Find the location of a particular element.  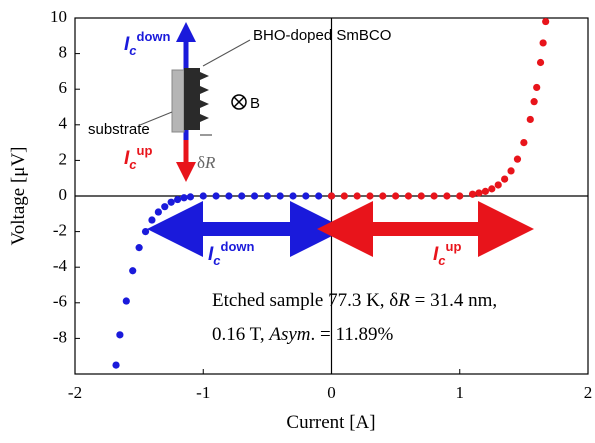

y-axis-label: Voltage [μV] is located at coordinates (18, 195).